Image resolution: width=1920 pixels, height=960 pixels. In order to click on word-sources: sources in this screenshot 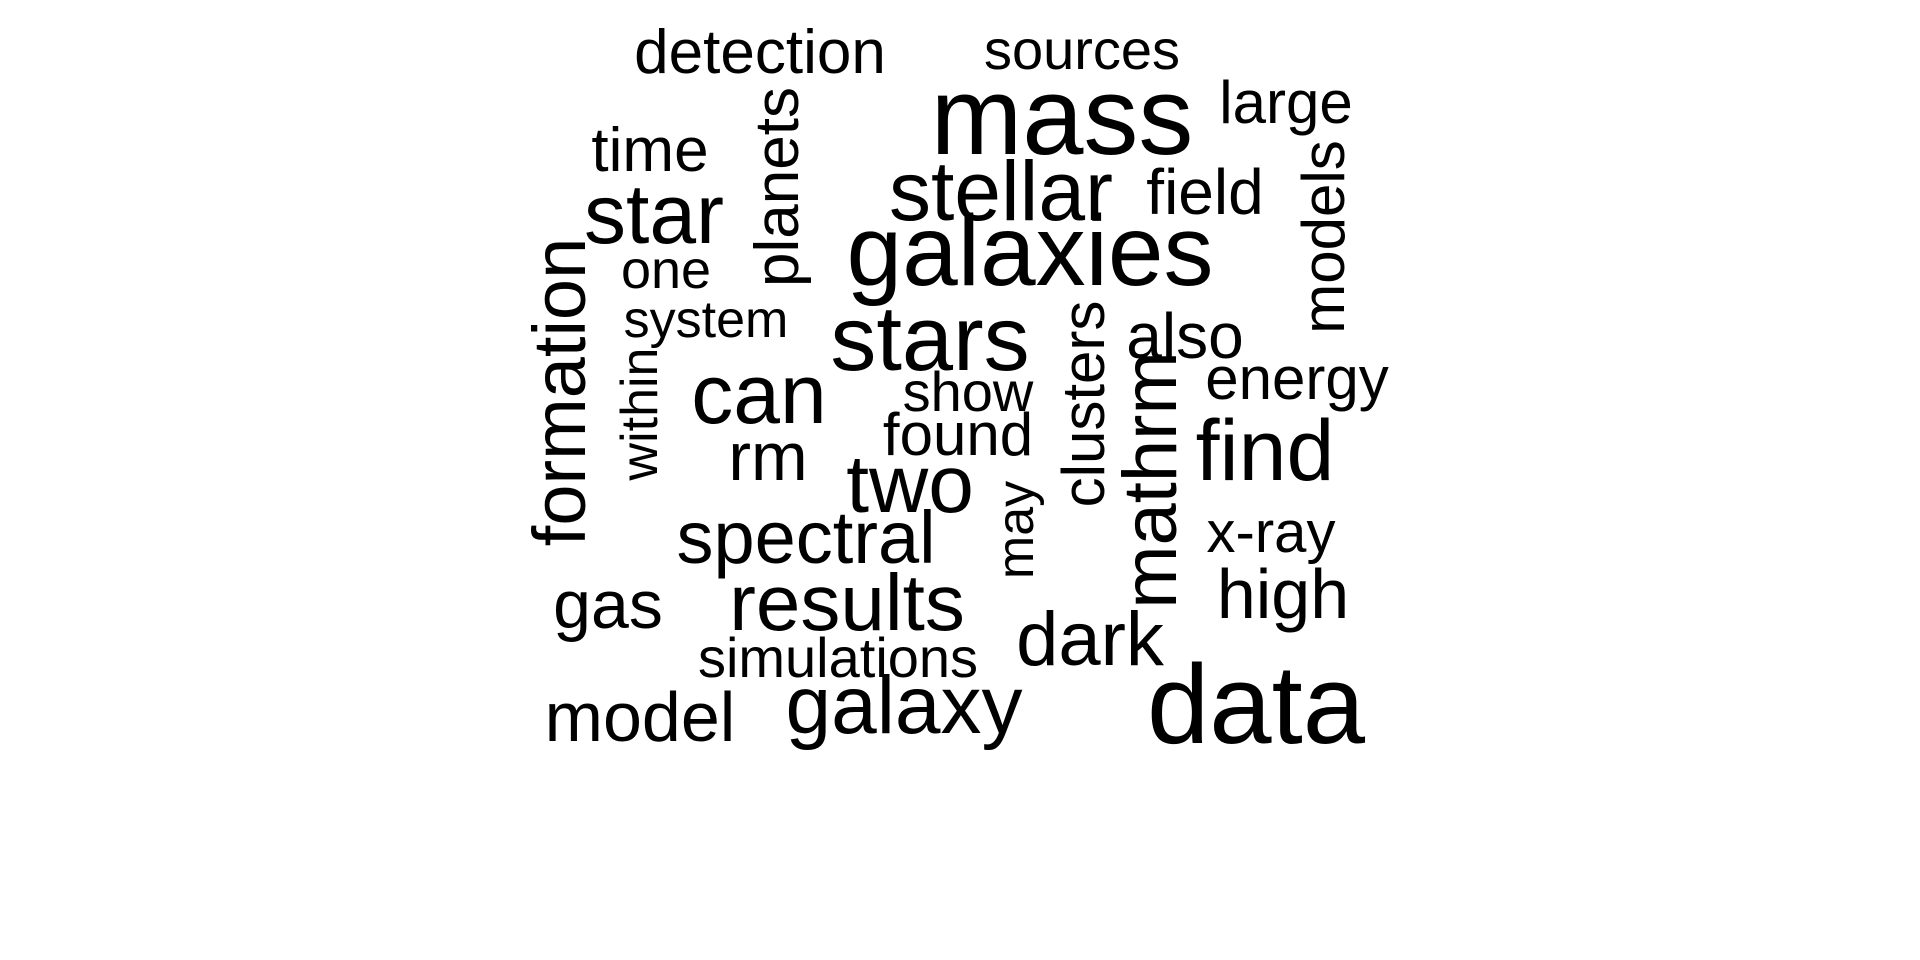, I will do `click(1082, 49)`.